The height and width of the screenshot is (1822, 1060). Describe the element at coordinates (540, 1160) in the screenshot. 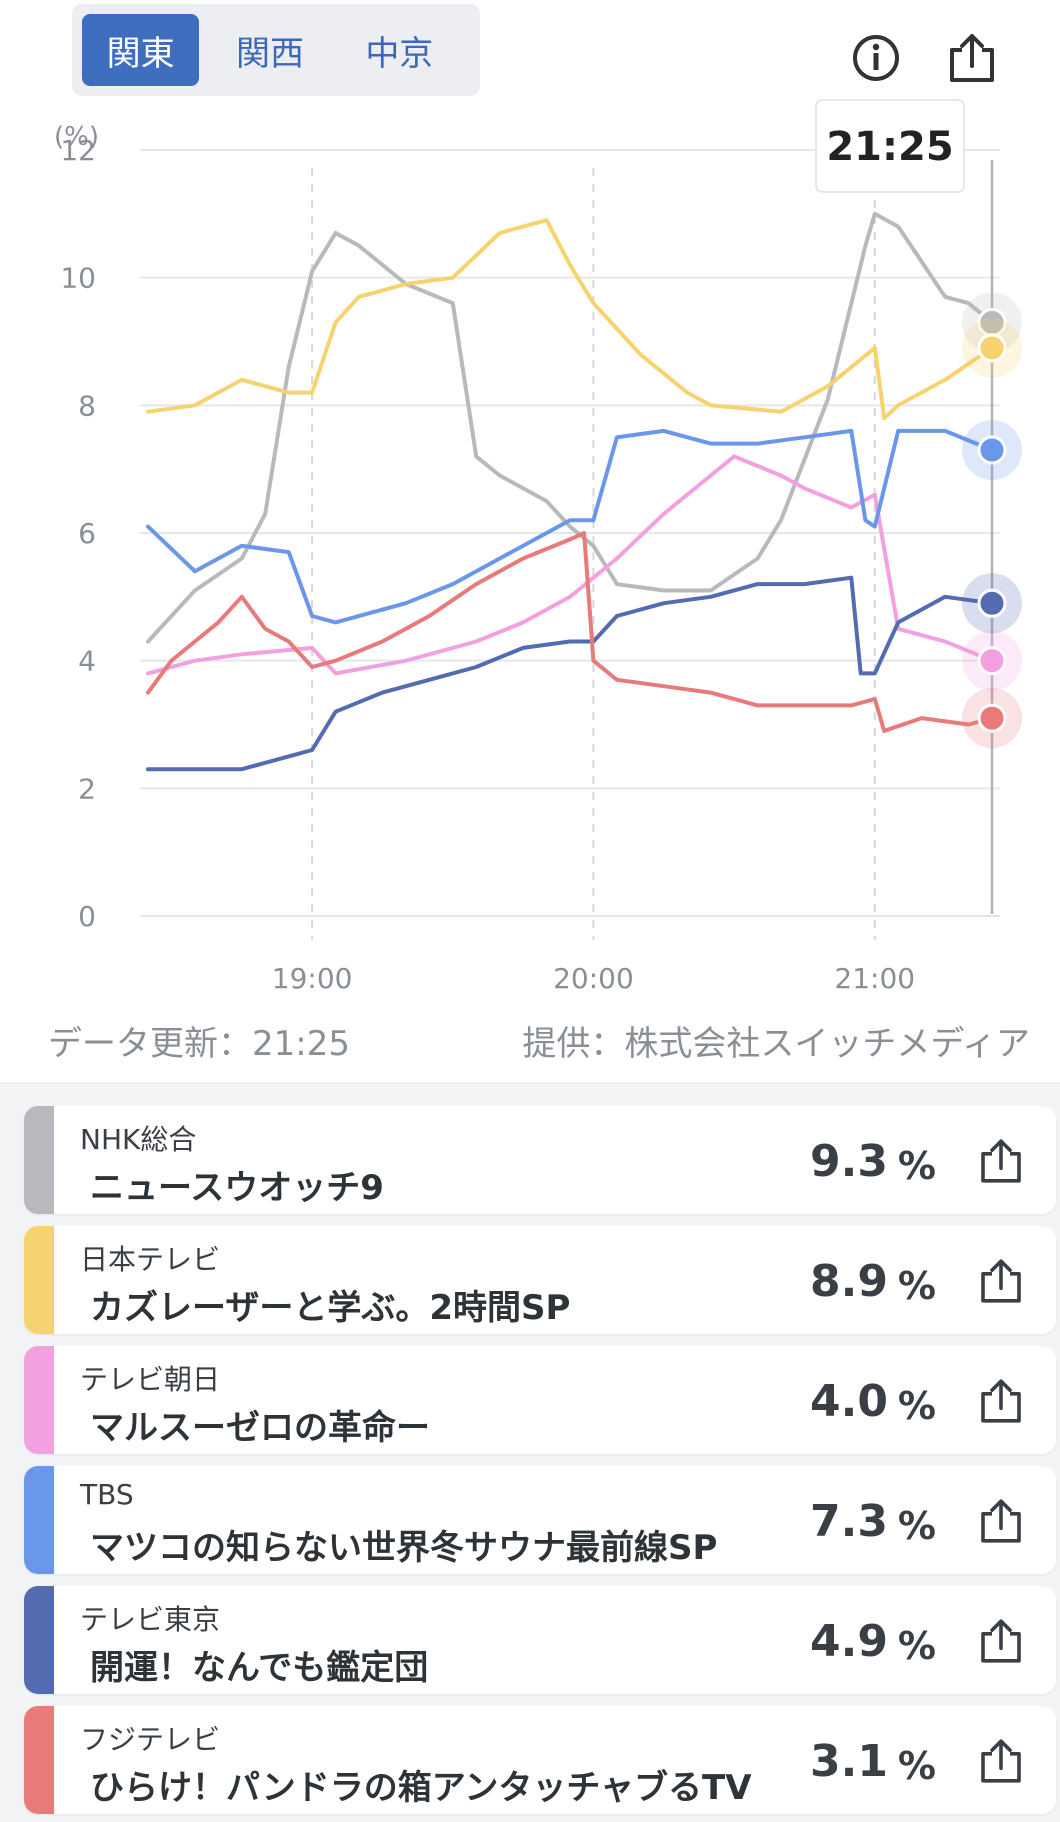

I see `channel-card: NHK総合ニュースウオッチ9 9.3%` at that location.